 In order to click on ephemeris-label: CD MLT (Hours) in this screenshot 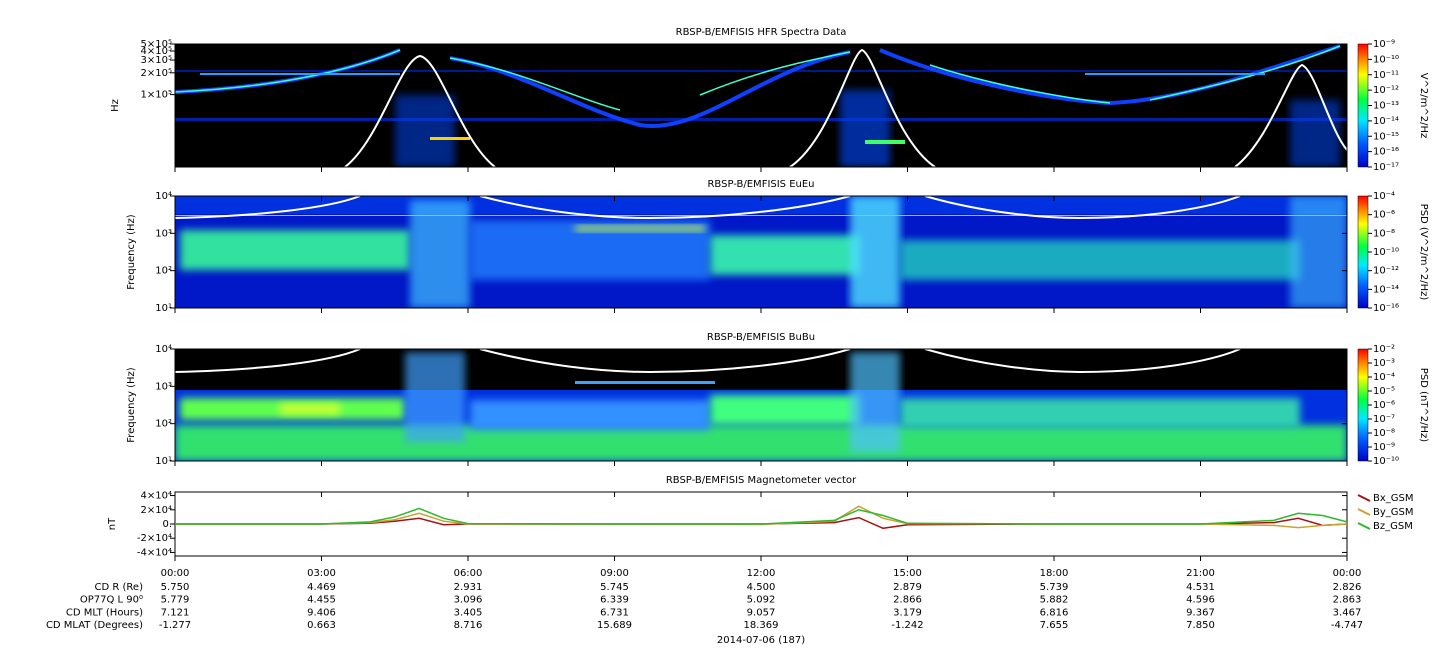, I will do `click(104, 612)`.